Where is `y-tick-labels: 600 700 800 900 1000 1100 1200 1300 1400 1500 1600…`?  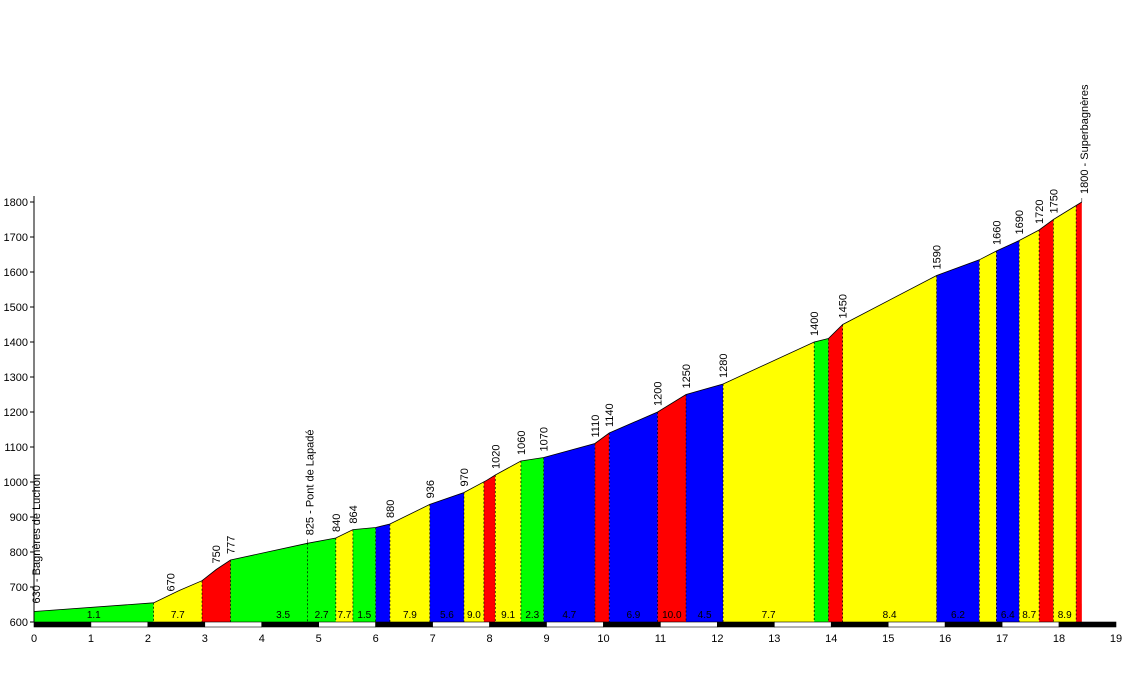
y-tick-labels: 600 700 800 900 1000 1100 1200 1300 1400 1500 1600… is located at coordinates (16, 413).